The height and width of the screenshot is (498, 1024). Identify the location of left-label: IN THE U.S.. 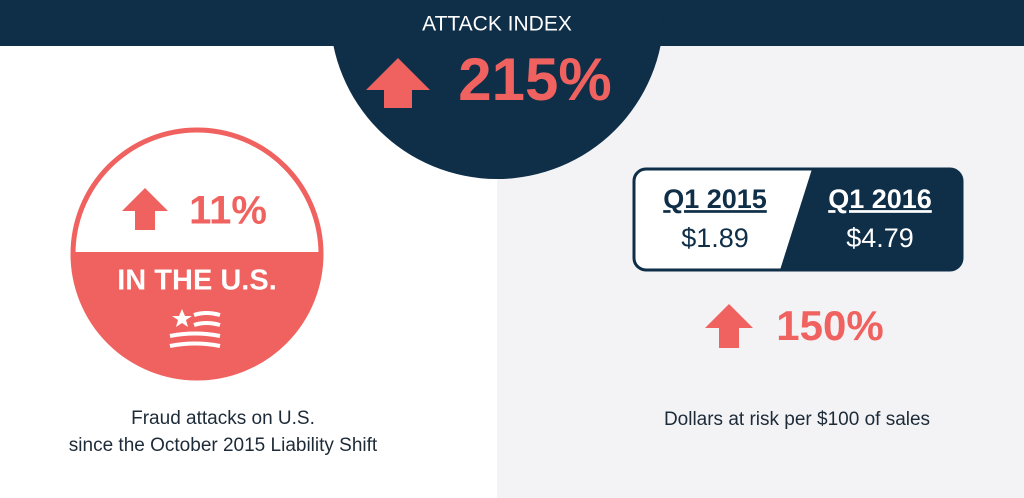
(197, 281).